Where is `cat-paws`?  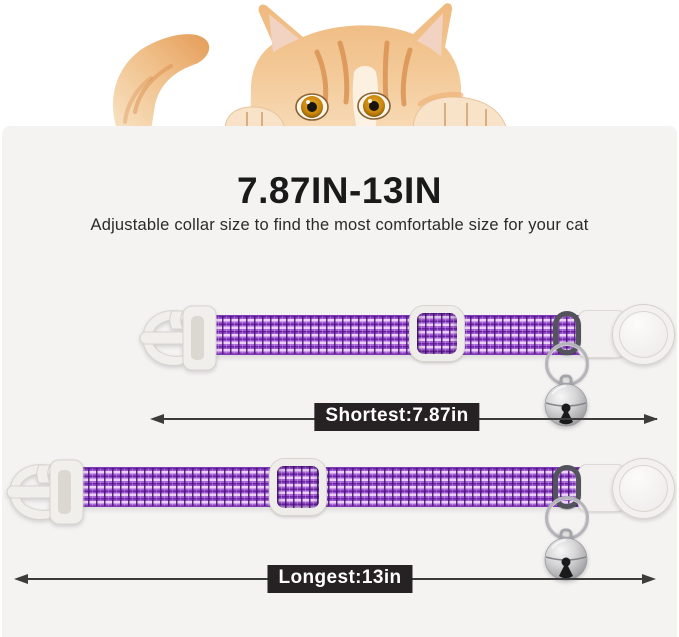
cat-paws is located at coordinates (366, 110).